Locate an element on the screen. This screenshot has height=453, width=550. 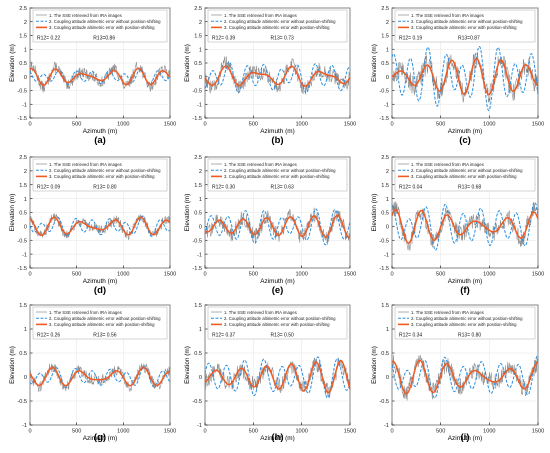
r13-annotation: R13= 0.80 is located at coordinates (104, 188).